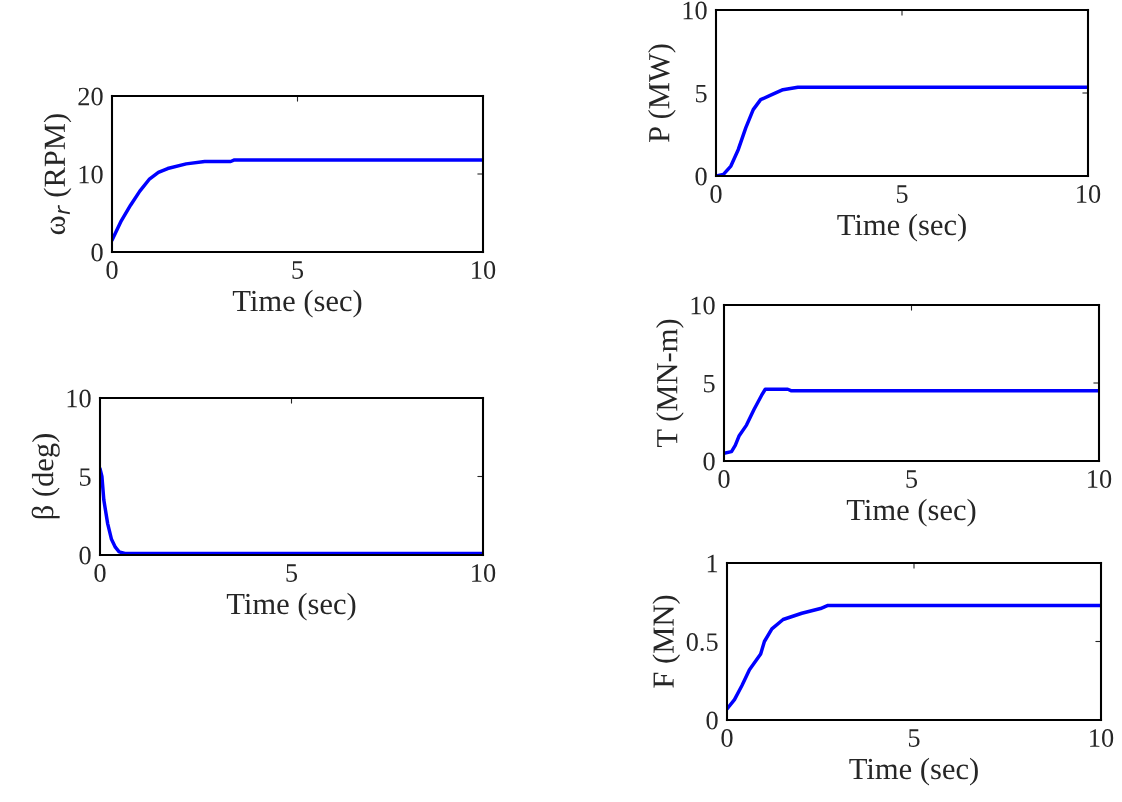  I want to click on y-axis-title: ω$_{r}$ (RPM), so click(57, 174).